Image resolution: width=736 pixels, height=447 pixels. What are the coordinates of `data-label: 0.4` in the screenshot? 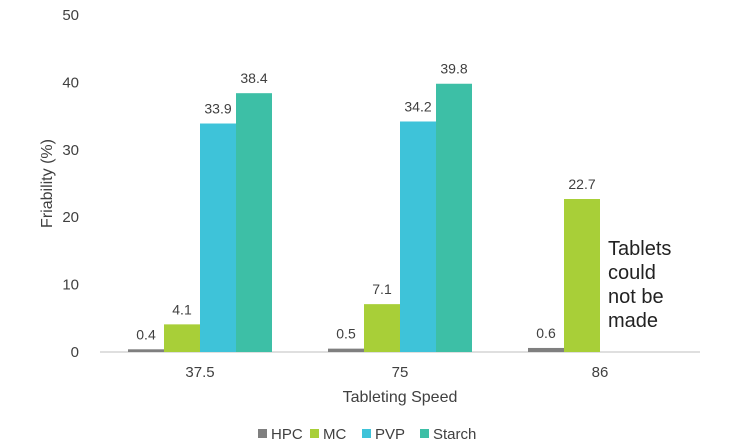 It's located at (146, 334).